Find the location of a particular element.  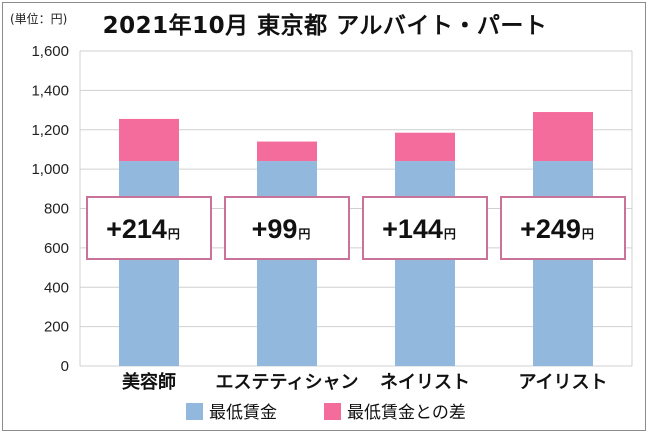

x-category-label: アイリスト is located at coordinates (562, 382).